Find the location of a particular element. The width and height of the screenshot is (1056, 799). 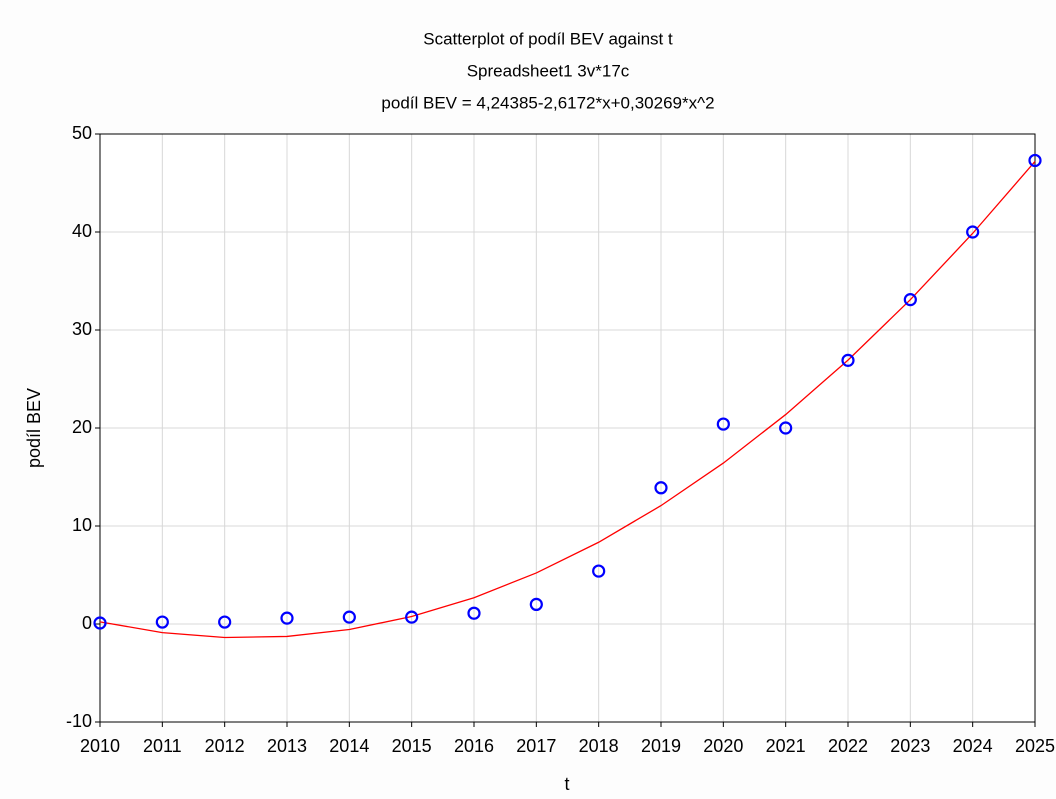

x-tick-label: 2023 is located at coordinates (910, 746).